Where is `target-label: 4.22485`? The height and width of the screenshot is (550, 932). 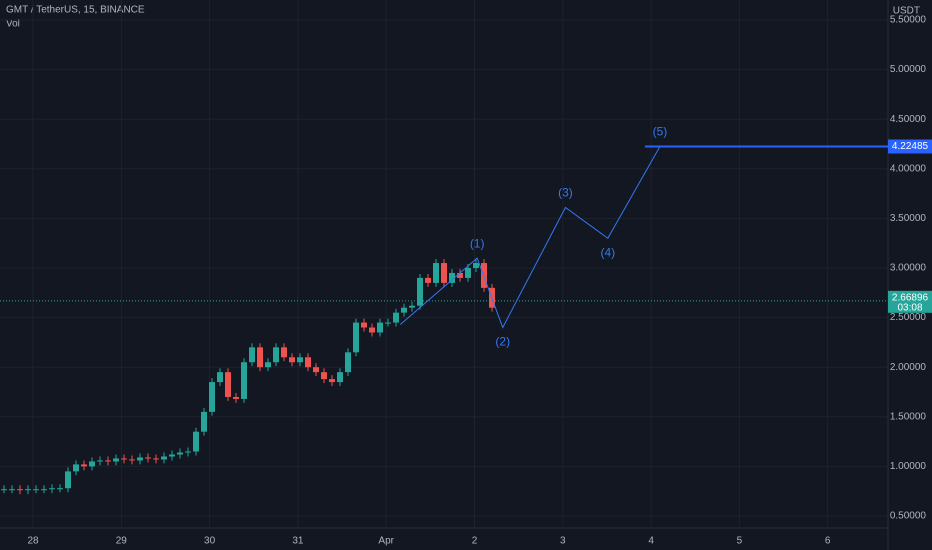
target-label: 4.22485 is located at coordinates (910, 146).